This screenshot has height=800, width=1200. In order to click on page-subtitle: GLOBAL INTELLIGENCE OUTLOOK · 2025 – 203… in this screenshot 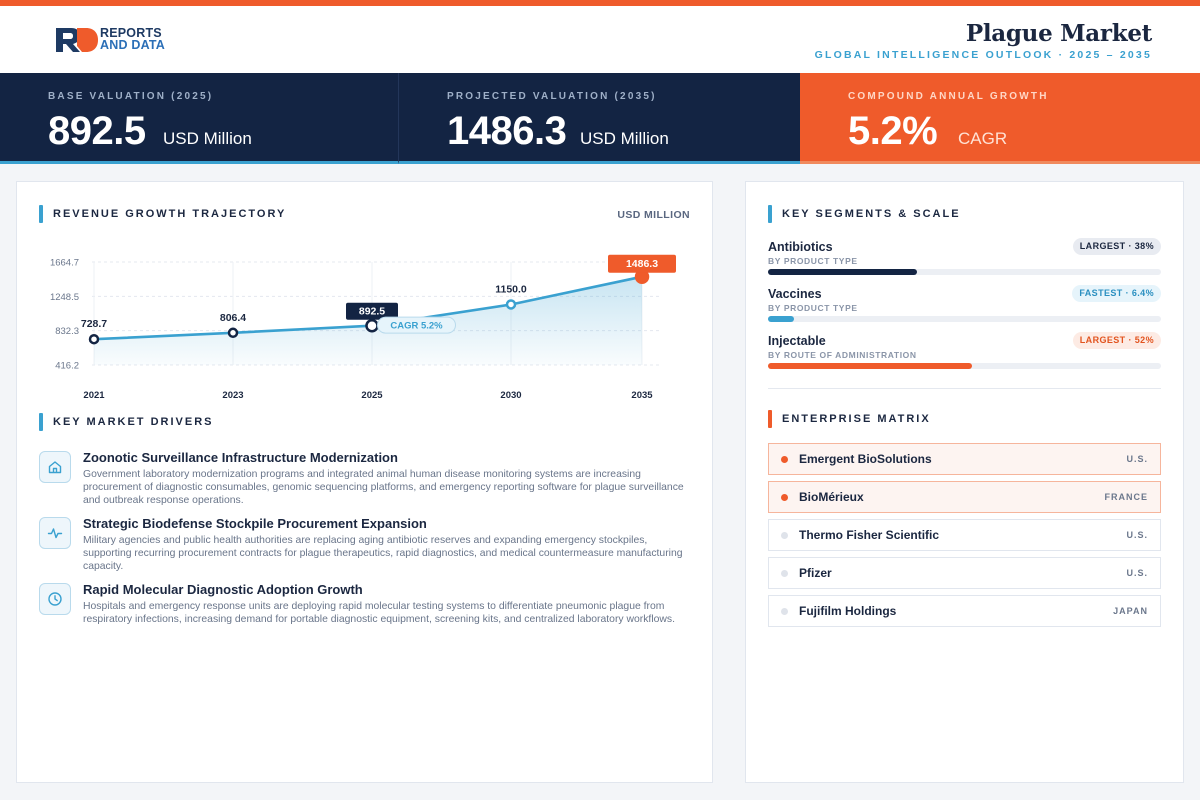, I will do `click(983, 55)`.